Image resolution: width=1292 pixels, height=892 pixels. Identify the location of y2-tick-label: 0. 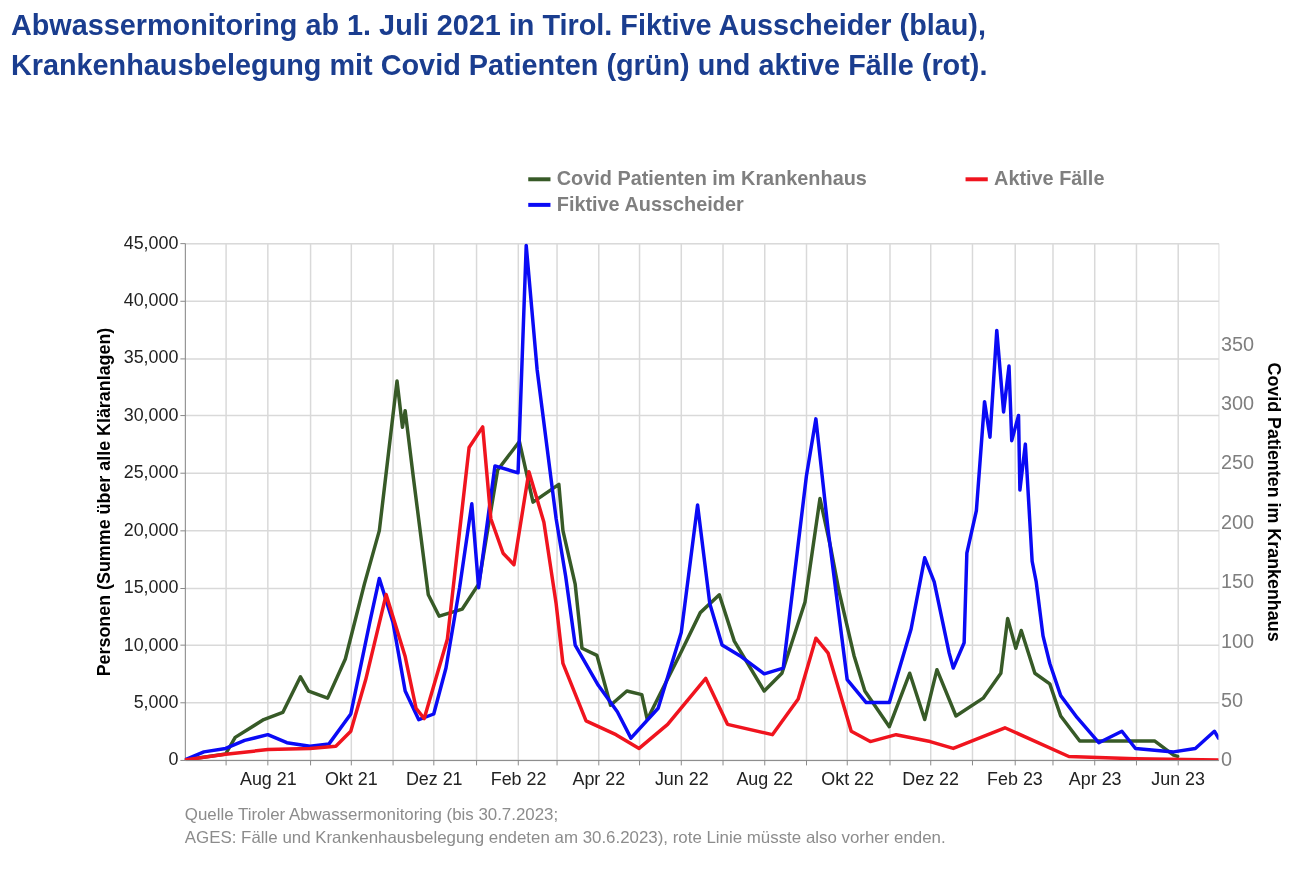
(1226, 759).